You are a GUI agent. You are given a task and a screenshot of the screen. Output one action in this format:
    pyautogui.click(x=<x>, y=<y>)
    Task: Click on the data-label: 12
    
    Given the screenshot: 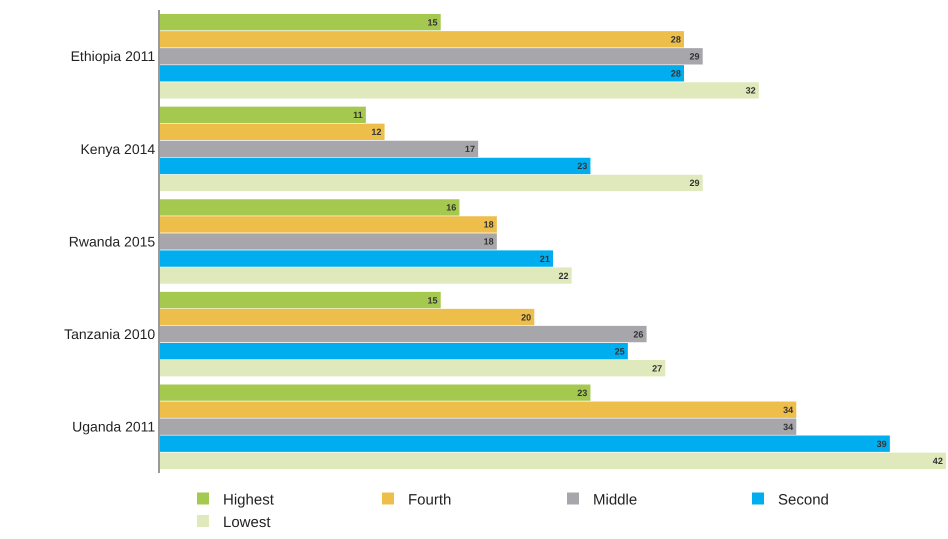 What is the action you would take?
    pyautogui.click(x=376, y=132)
    